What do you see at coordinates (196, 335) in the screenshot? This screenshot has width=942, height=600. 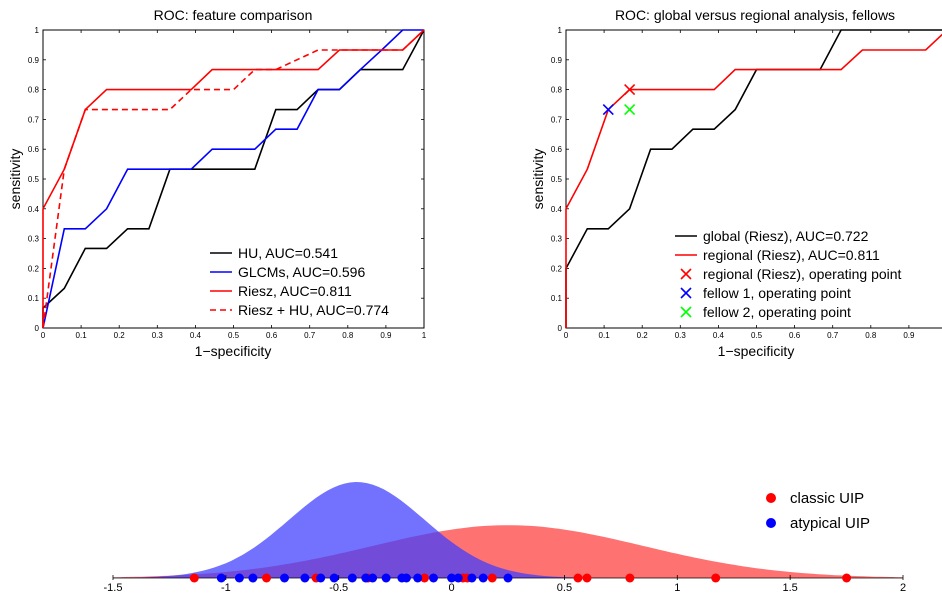 I see `x-tick-label: 0.4` at bounding box center [196, 335].